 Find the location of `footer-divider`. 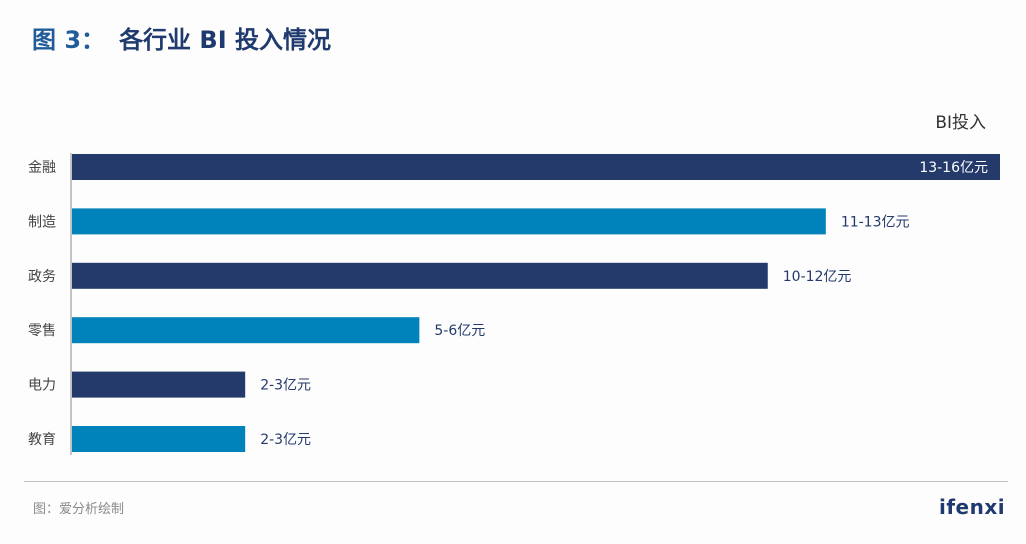

footer-divider is located at coordinates (516, 481).